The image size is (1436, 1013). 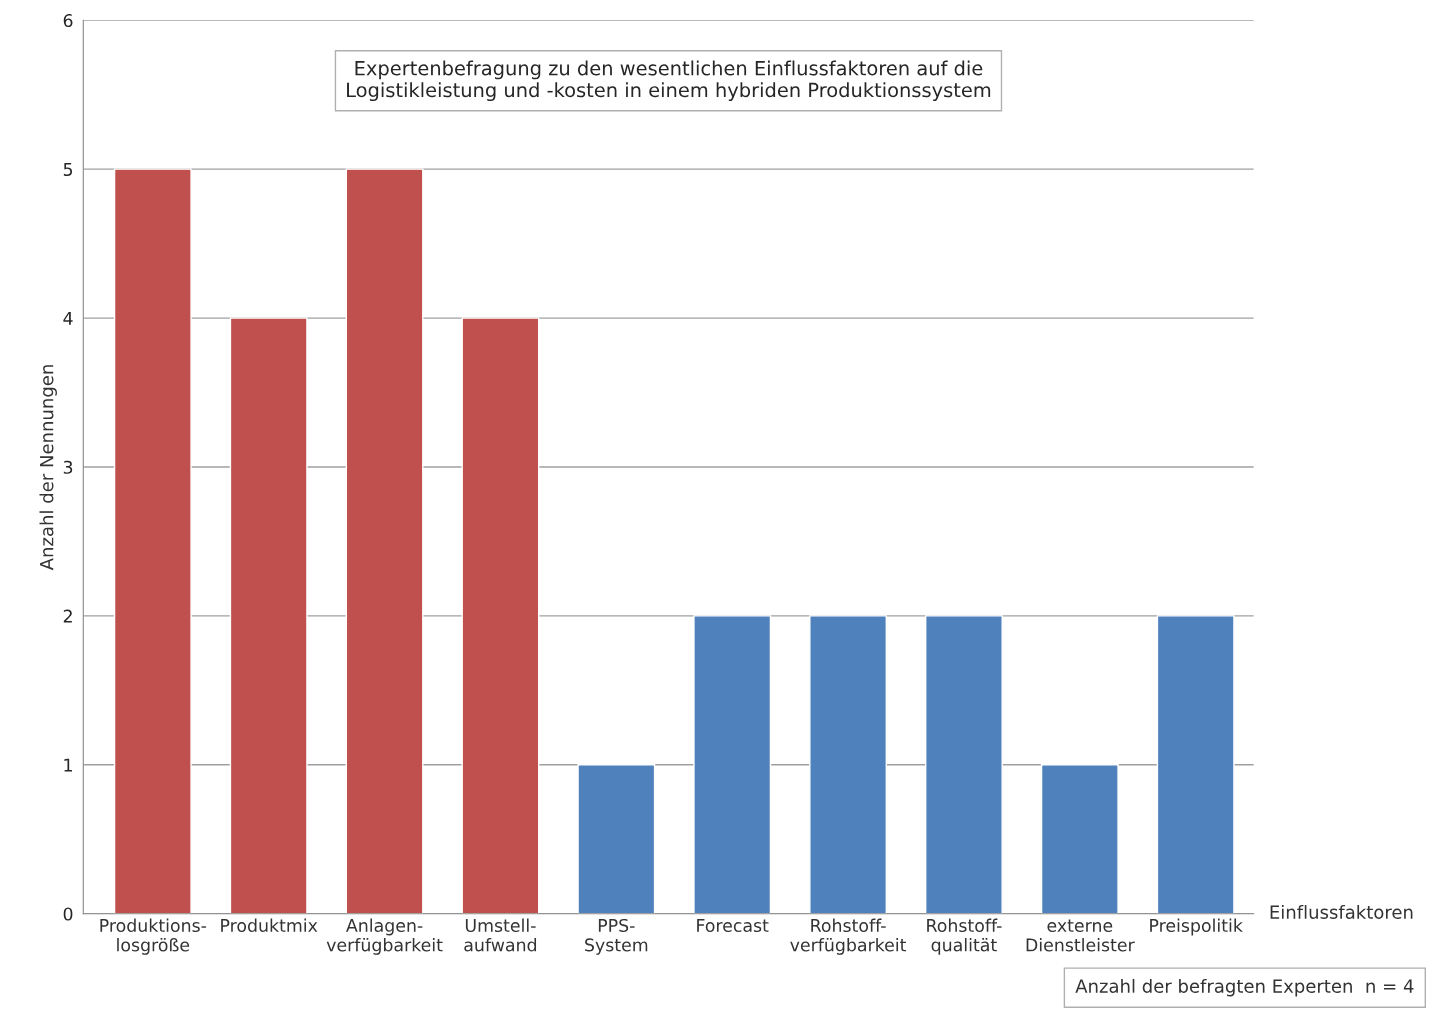 What do you see at coordinates (68, 914) in the screenshot?
I see `y-tick-label: 0` at bounding box center [68, 914].